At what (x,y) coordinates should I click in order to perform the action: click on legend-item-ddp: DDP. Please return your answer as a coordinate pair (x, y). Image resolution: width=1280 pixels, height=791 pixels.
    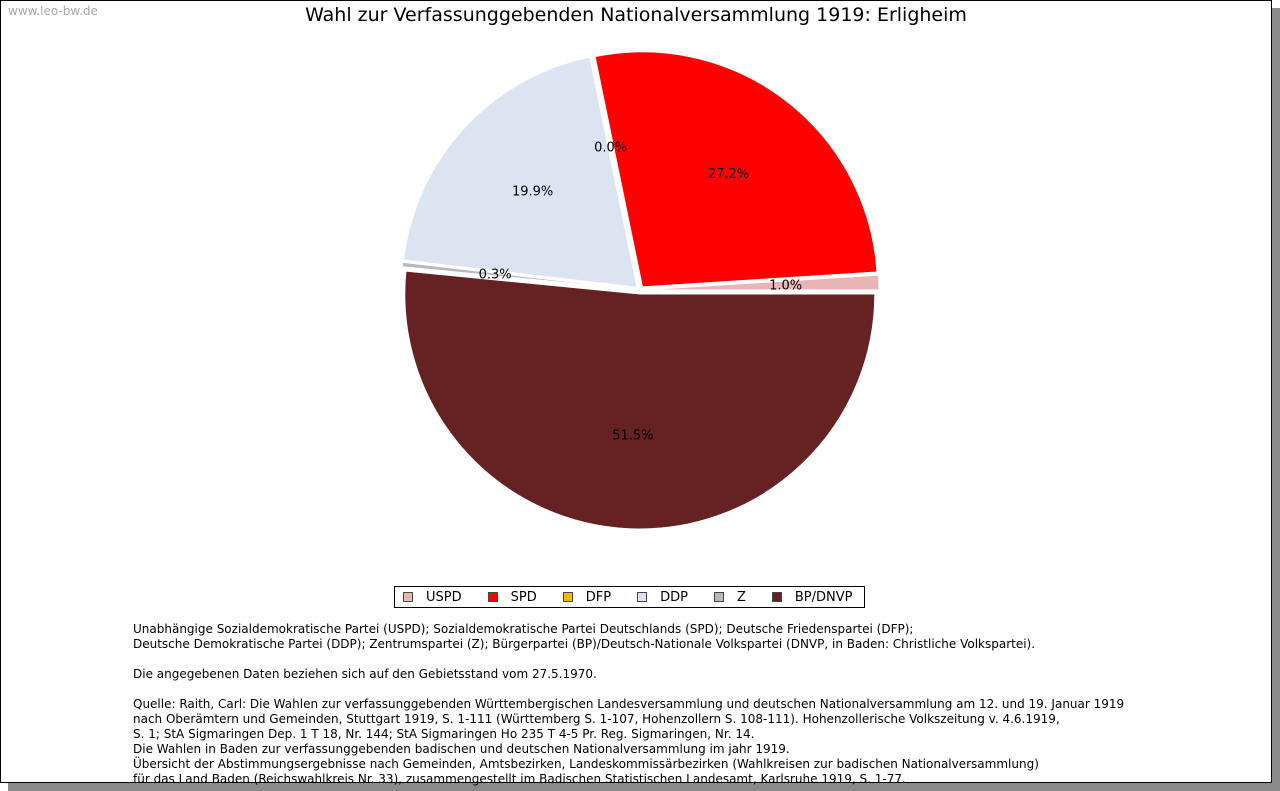
    Looking at the image, I should click on (662, 597).